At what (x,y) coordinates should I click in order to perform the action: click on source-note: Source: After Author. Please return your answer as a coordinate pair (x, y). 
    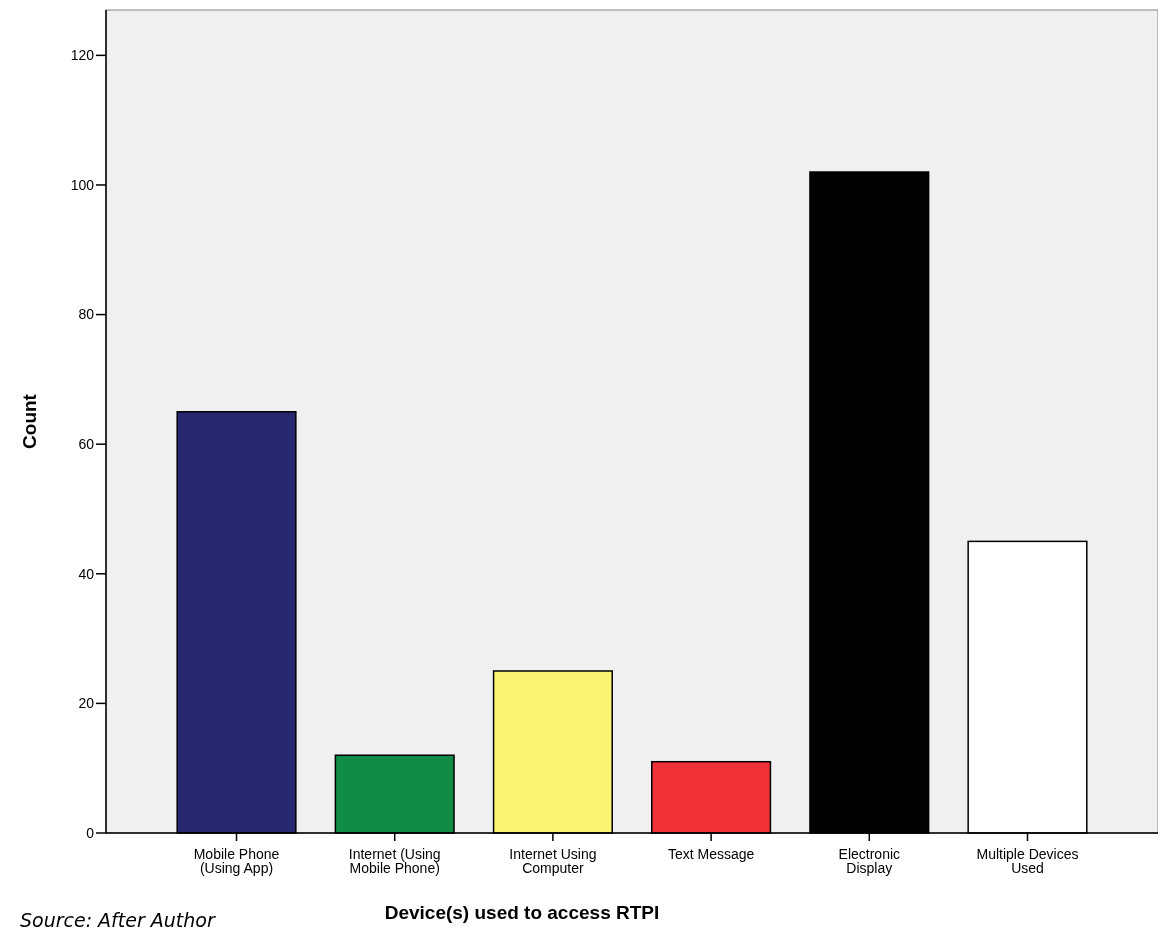
    Looking at the image, I should click on (118, 920).